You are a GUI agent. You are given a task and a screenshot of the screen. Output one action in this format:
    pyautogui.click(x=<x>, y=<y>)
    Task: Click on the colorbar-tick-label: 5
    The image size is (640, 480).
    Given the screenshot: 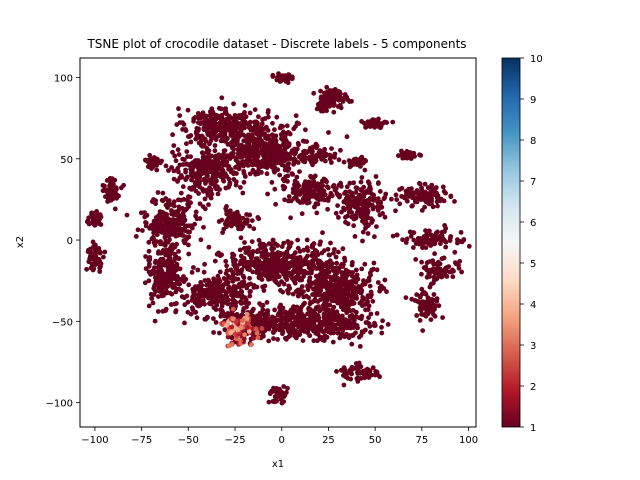 What is the action you would take?
    pyautogui.click(x=533, y=264)
    